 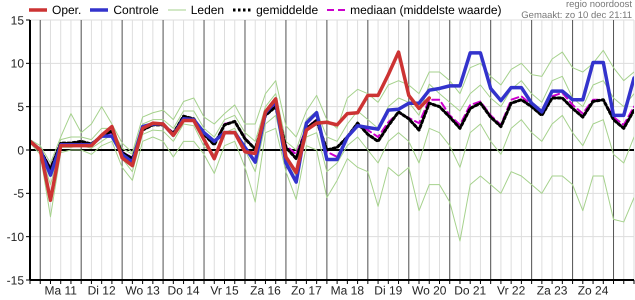 What do you see at coordinates (511, 291) in the screenshot?
I see `x-tick-label: Vr 22` at bounding box center [511, 291].